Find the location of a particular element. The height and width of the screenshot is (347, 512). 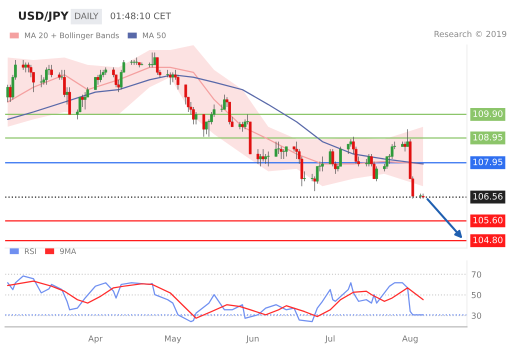

text: Research © 2019 is located at coordinates (470, 34).